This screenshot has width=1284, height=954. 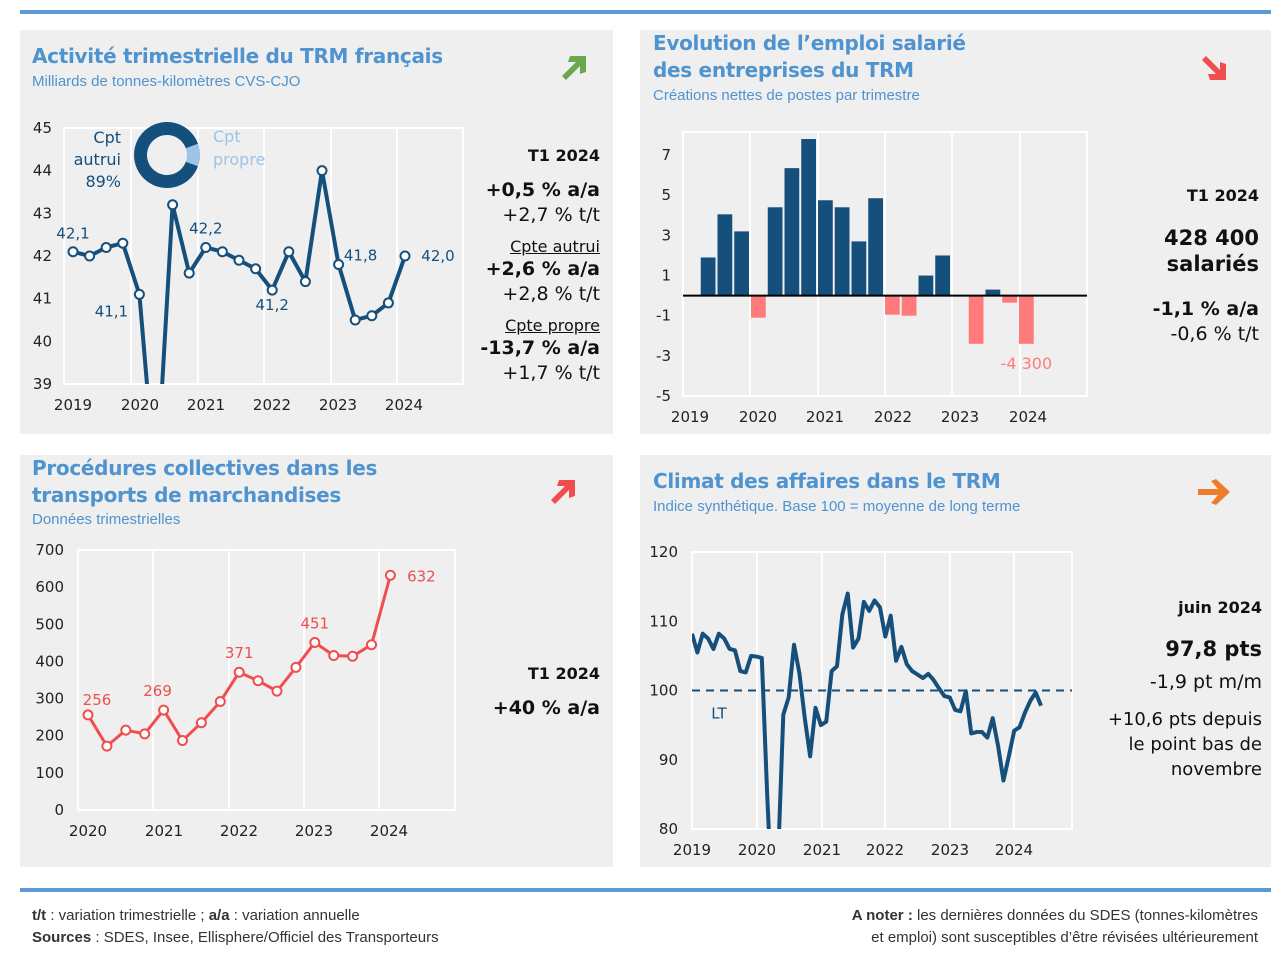 What do you see at coordinates (49, 587) in the screenshot?
I see `y-tick-label: 600` at bounding box center [49, 587].